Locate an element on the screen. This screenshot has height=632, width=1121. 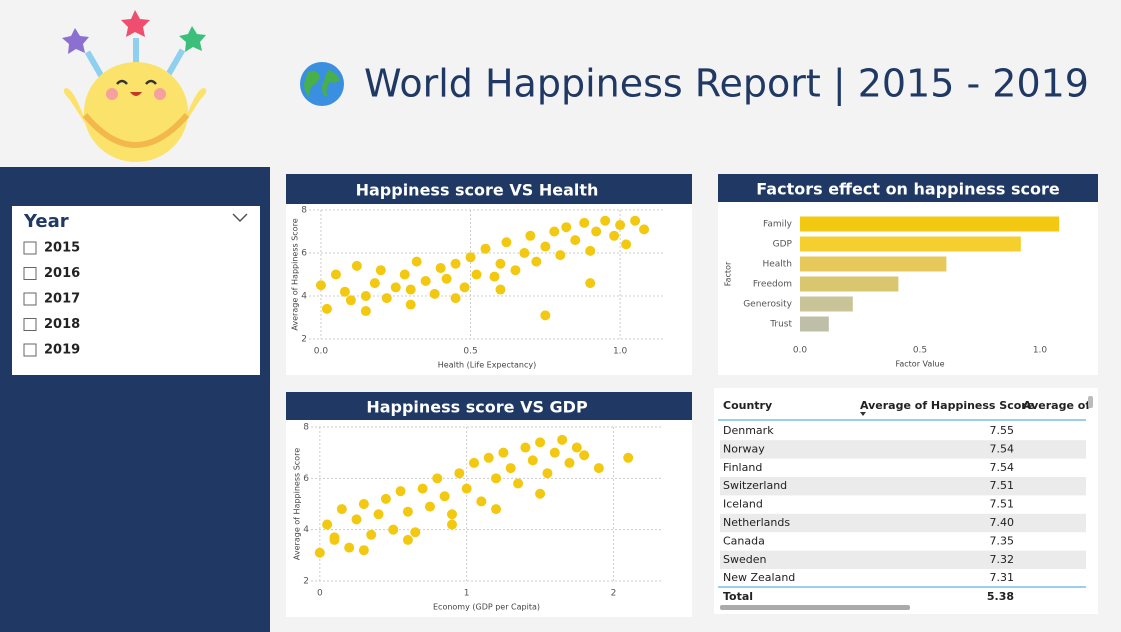
y-tick-label: Freedom is located at coordinates (772, 285).